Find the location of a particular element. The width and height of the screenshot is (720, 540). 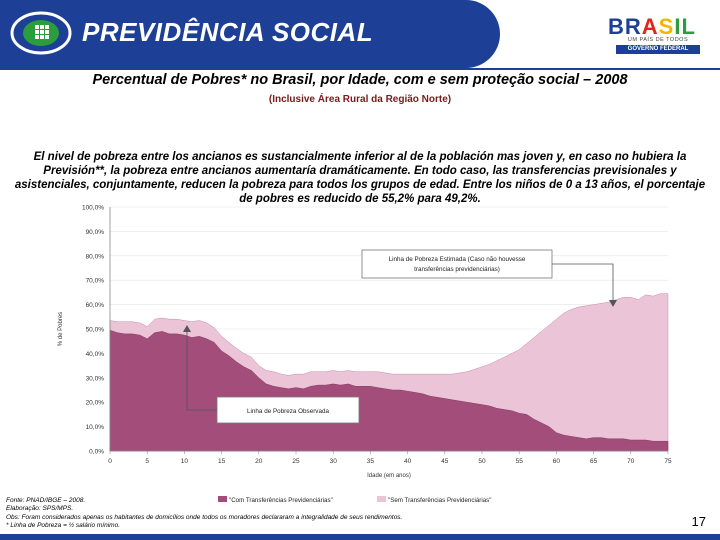

footer-bar is located at coordinates (360, 537).